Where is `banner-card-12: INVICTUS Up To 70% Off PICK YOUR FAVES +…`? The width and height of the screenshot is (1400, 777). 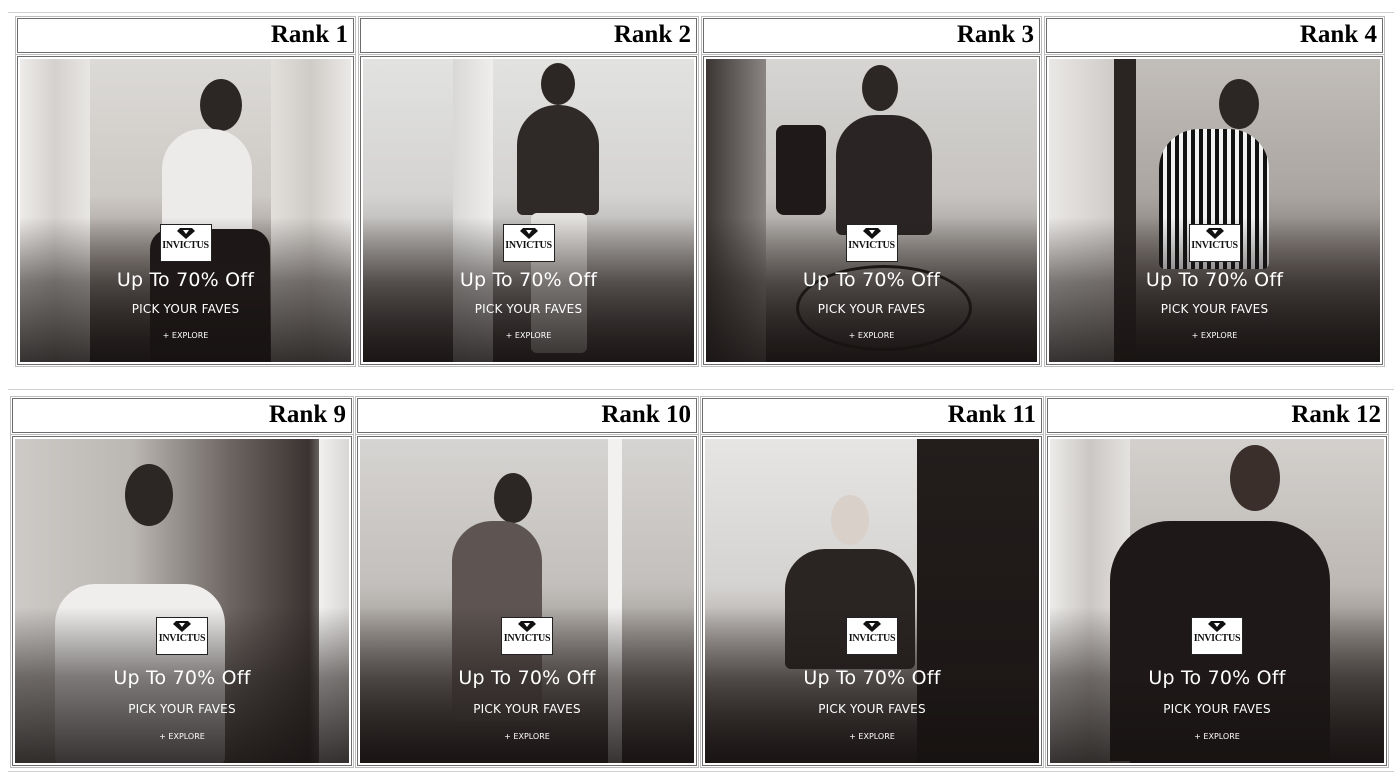
banner-card-12: INVICTUS Up To 70% Off PICK YOUR FAVES +… is located at coordinates (1217, 601).